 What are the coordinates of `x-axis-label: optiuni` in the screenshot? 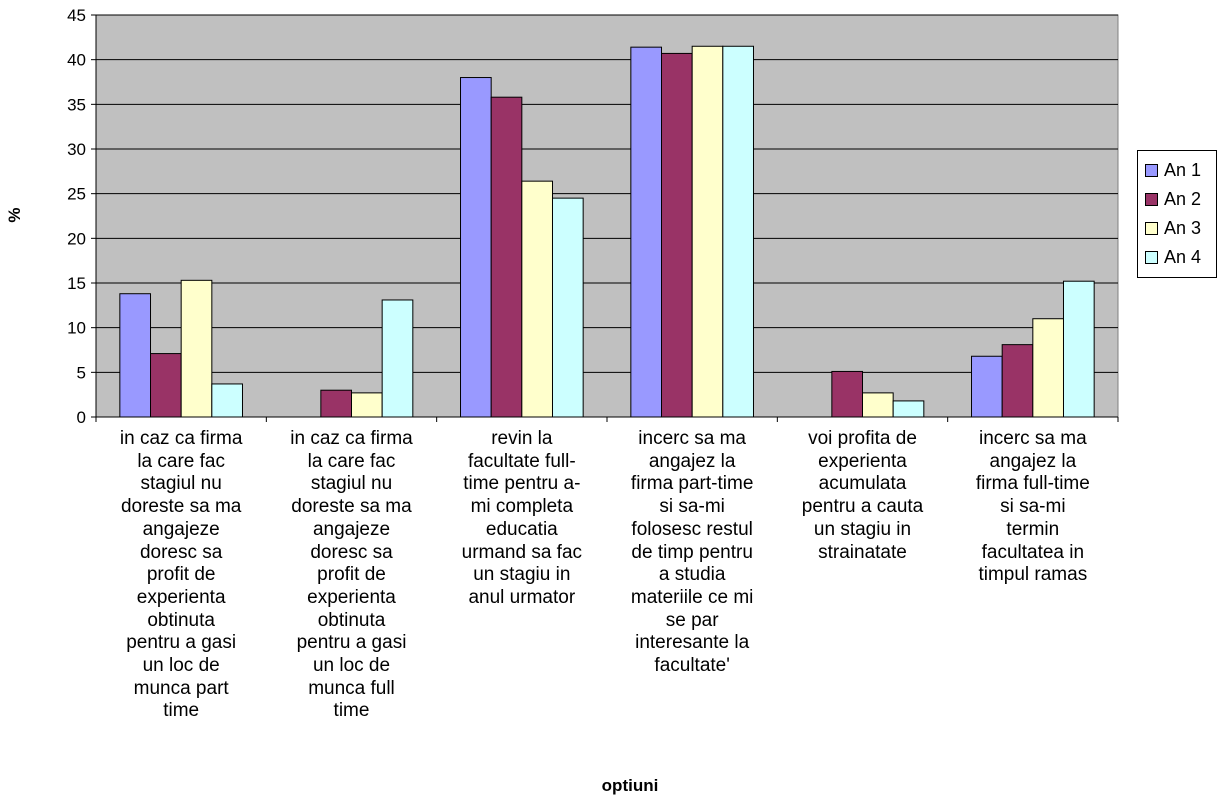 It's located at (630, 785).